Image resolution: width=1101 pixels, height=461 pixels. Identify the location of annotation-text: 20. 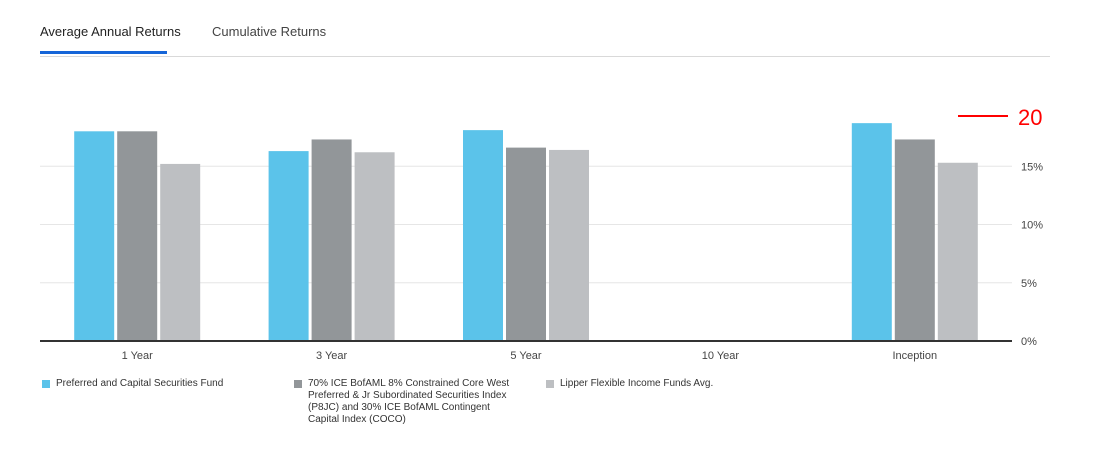
(1030, 117).